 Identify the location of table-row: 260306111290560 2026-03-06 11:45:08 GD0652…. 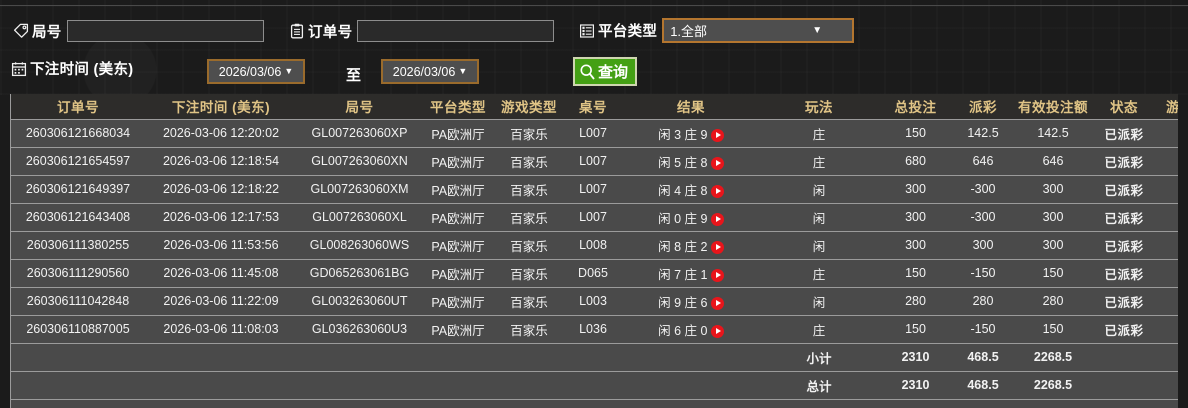
(594, 273).